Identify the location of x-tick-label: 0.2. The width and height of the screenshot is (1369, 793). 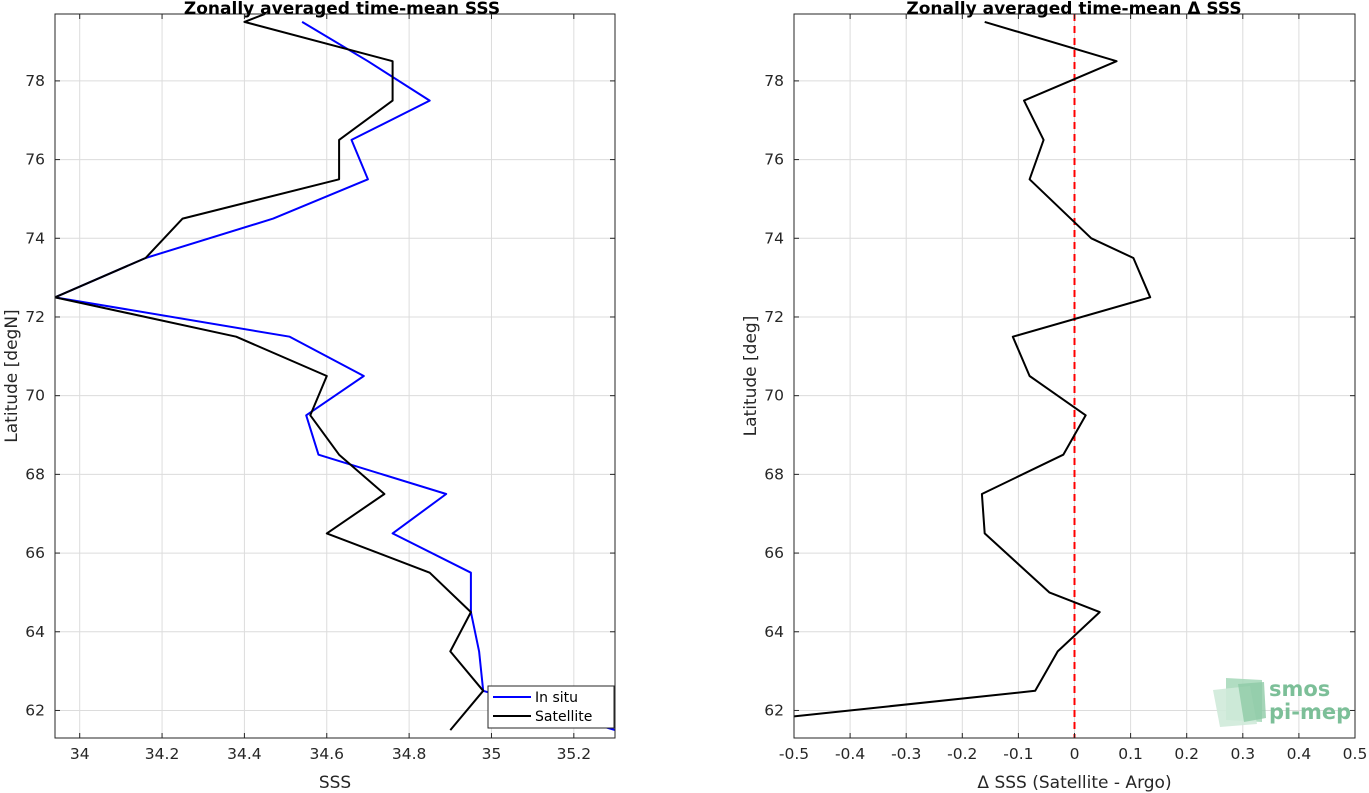
(1186, 754).